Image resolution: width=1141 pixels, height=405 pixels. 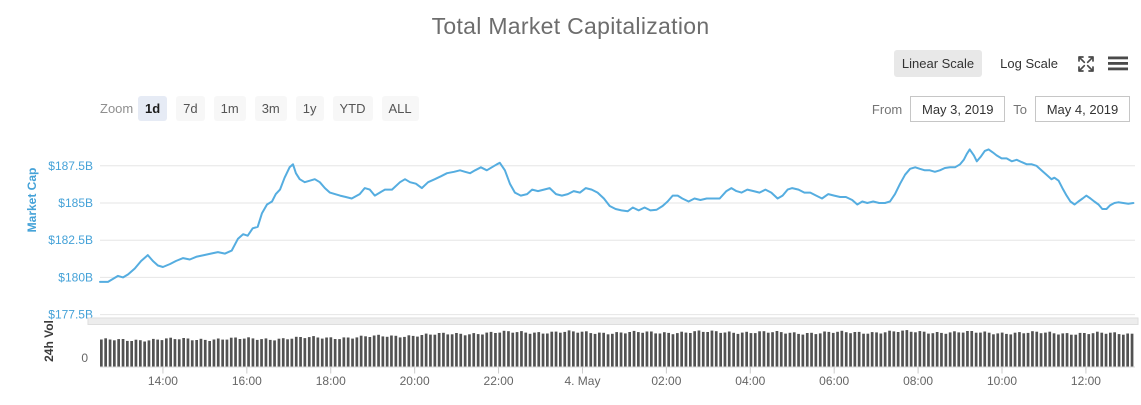 I want to click on from-date-input, so click(x=958, y=109).